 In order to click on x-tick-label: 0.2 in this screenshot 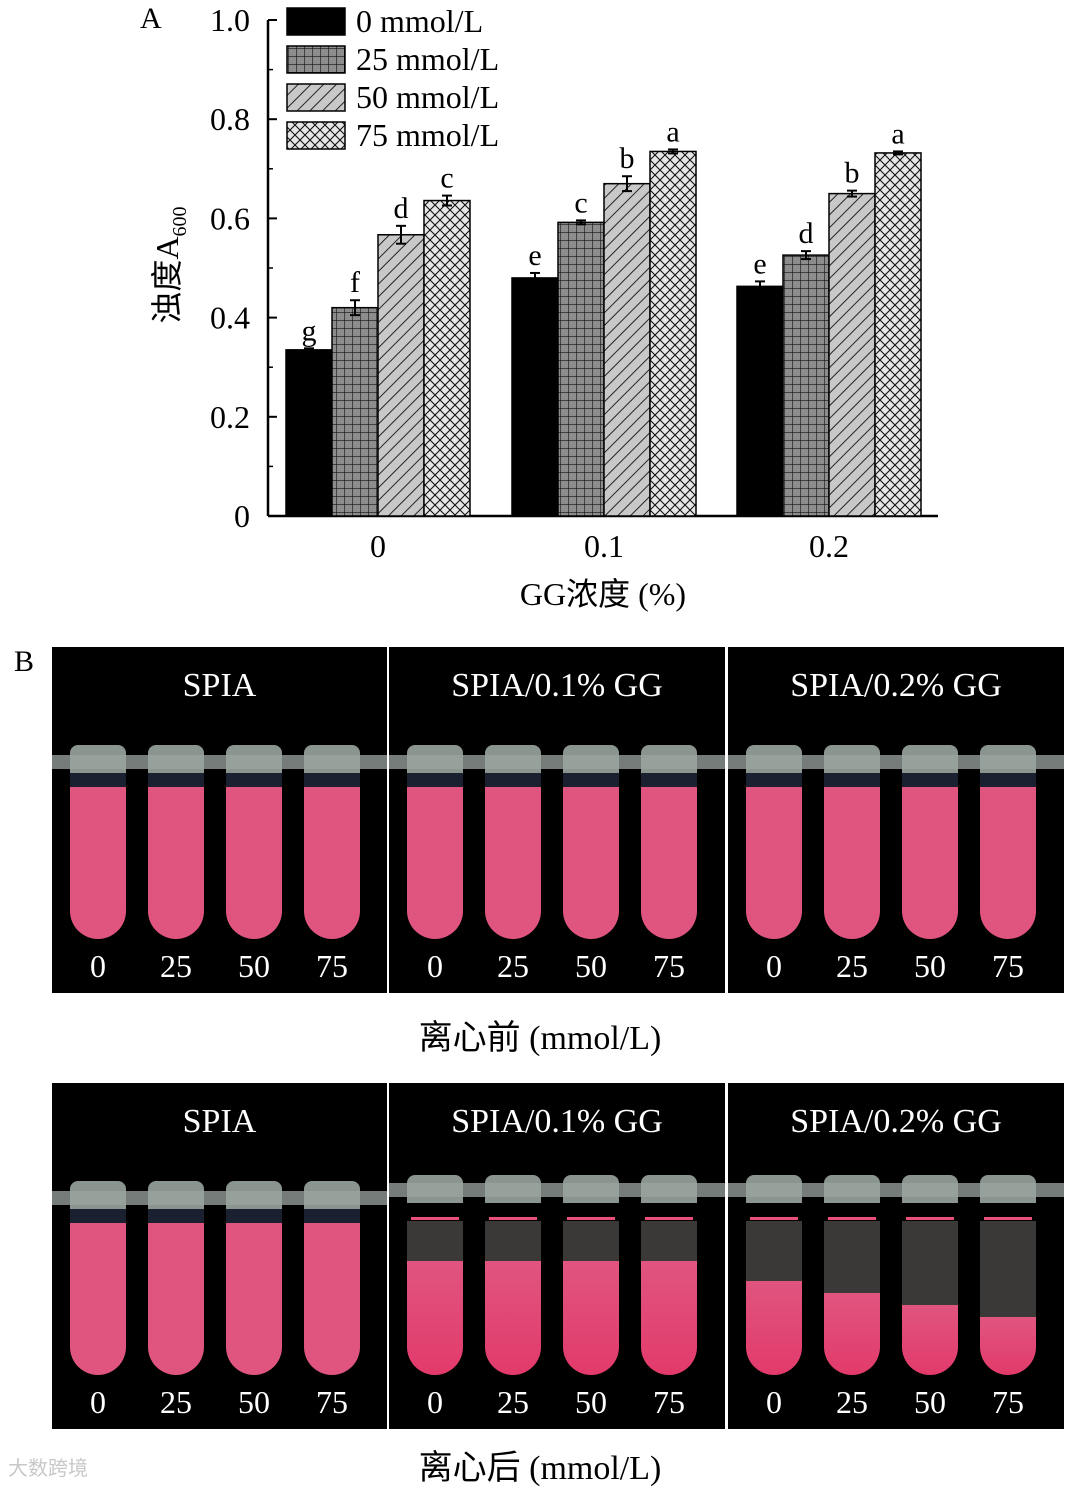, I will do `click(829, 546)`.